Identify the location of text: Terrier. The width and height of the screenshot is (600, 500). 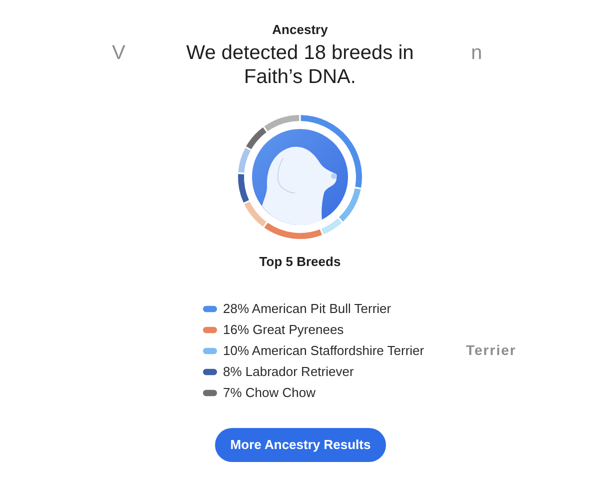
(491, 350).